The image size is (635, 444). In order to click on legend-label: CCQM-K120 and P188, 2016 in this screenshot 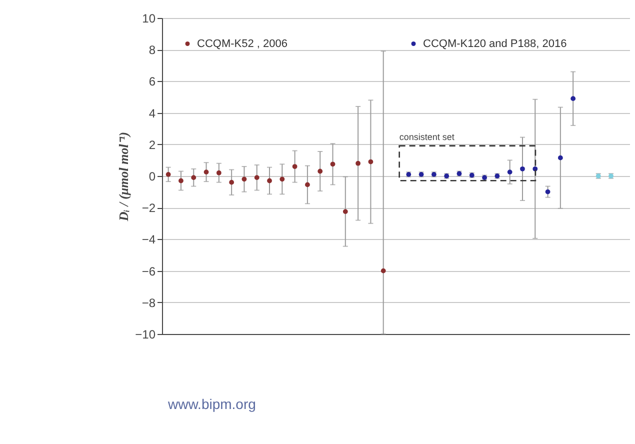, I will do `click(495, 44)`.